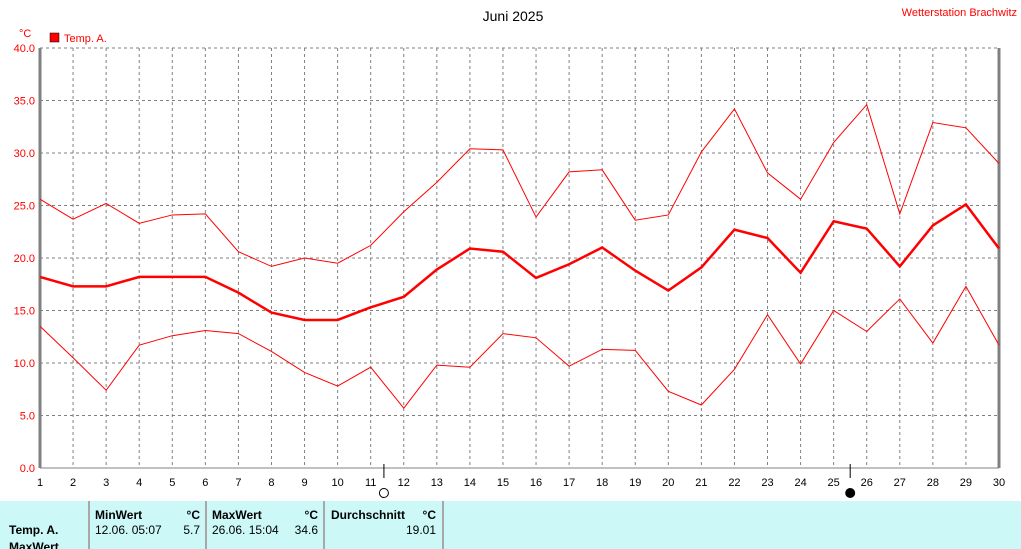  What do you see at coordinates (34, 544) in the screenshot?
I see `row-label-2: MaxWert` at bounding box center [34, 544].